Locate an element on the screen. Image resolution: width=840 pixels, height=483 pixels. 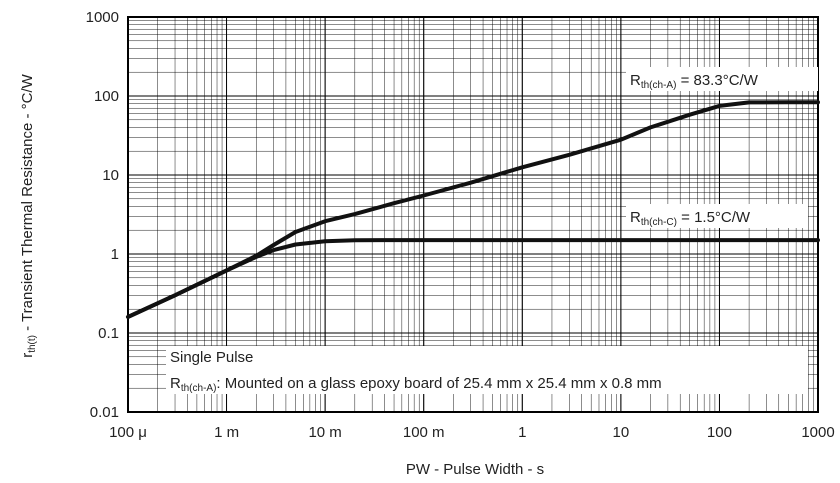
x-tick-labels: 100 μ 1 m 10 m 100 m 1 10 100 1000 is located at coordinates (472, 432).